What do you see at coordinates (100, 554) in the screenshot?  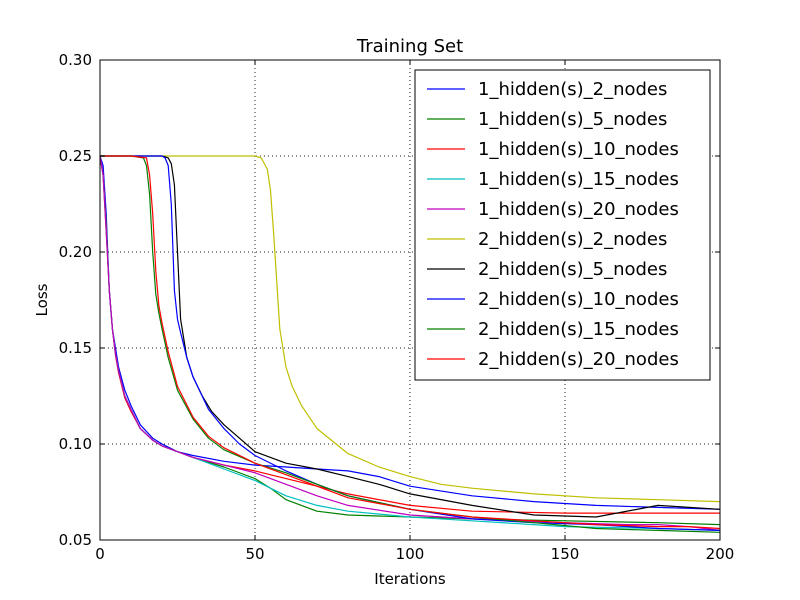 I see `x-tick-label: 0` at bounding box center [100, 554].